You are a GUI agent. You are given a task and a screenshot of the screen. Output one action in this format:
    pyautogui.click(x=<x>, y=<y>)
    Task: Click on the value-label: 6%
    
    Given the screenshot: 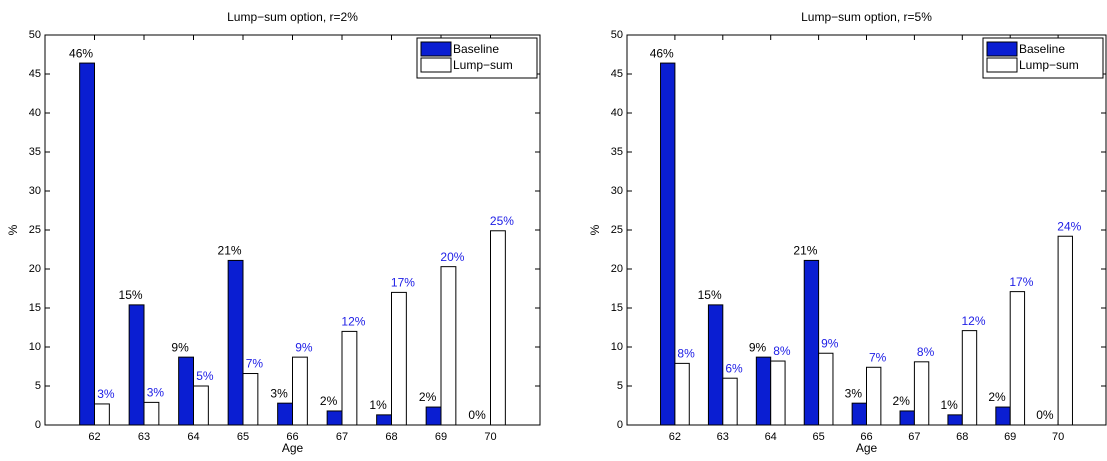 What is the action you would take?
    pyautogui.click(x=734, y=368)
    